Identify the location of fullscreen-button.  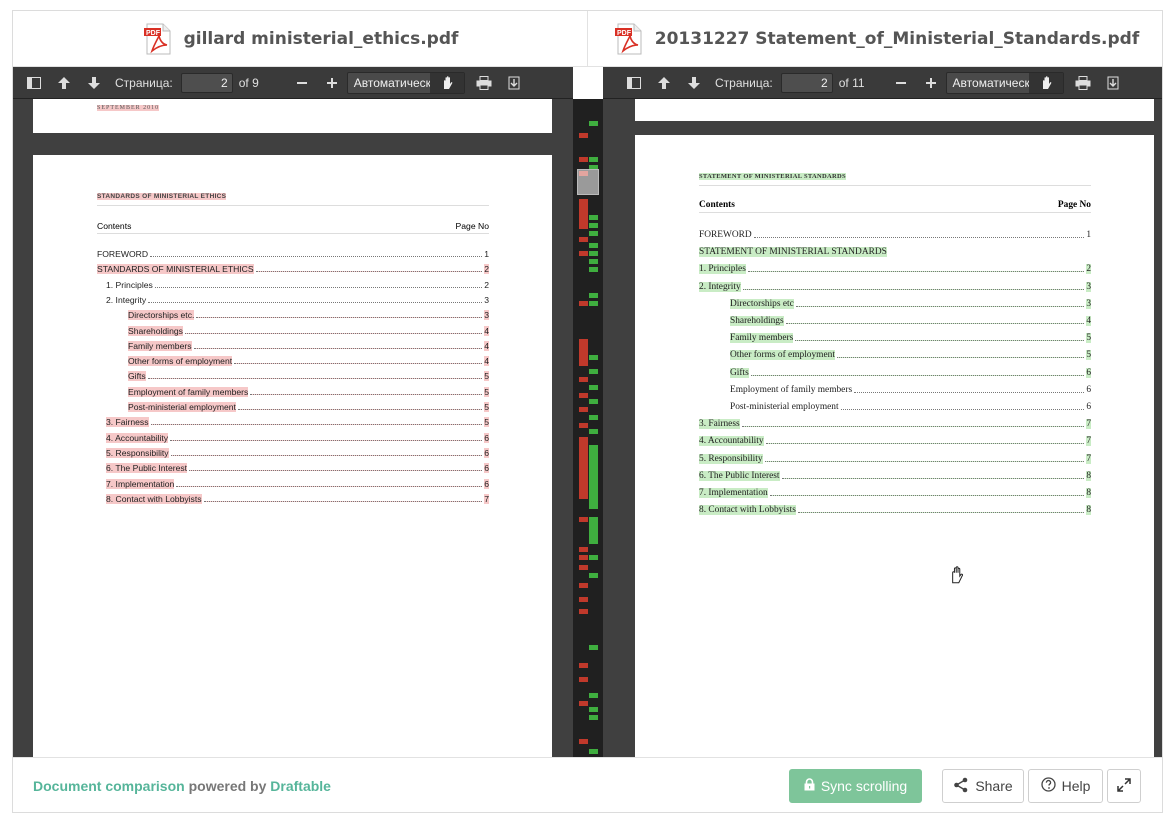
(1124, 786).